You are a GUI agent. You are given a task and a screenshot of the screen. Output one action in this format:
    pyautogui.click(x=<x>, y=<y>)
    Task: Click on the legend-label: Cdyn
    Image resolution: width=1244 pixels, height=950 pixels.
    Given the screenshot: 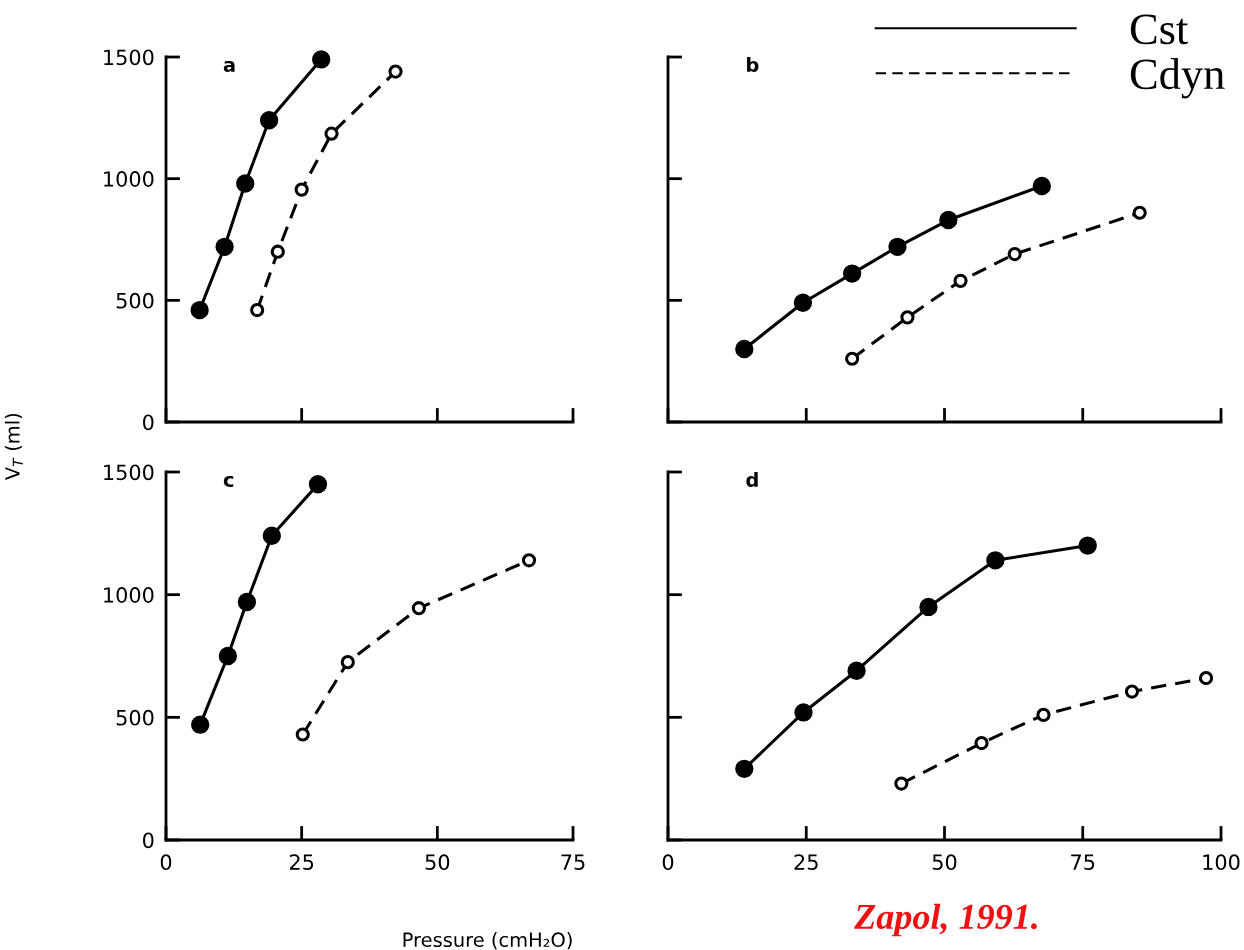 What is the action you would take?
    pyautogui.click(x=1177, y=78)
    